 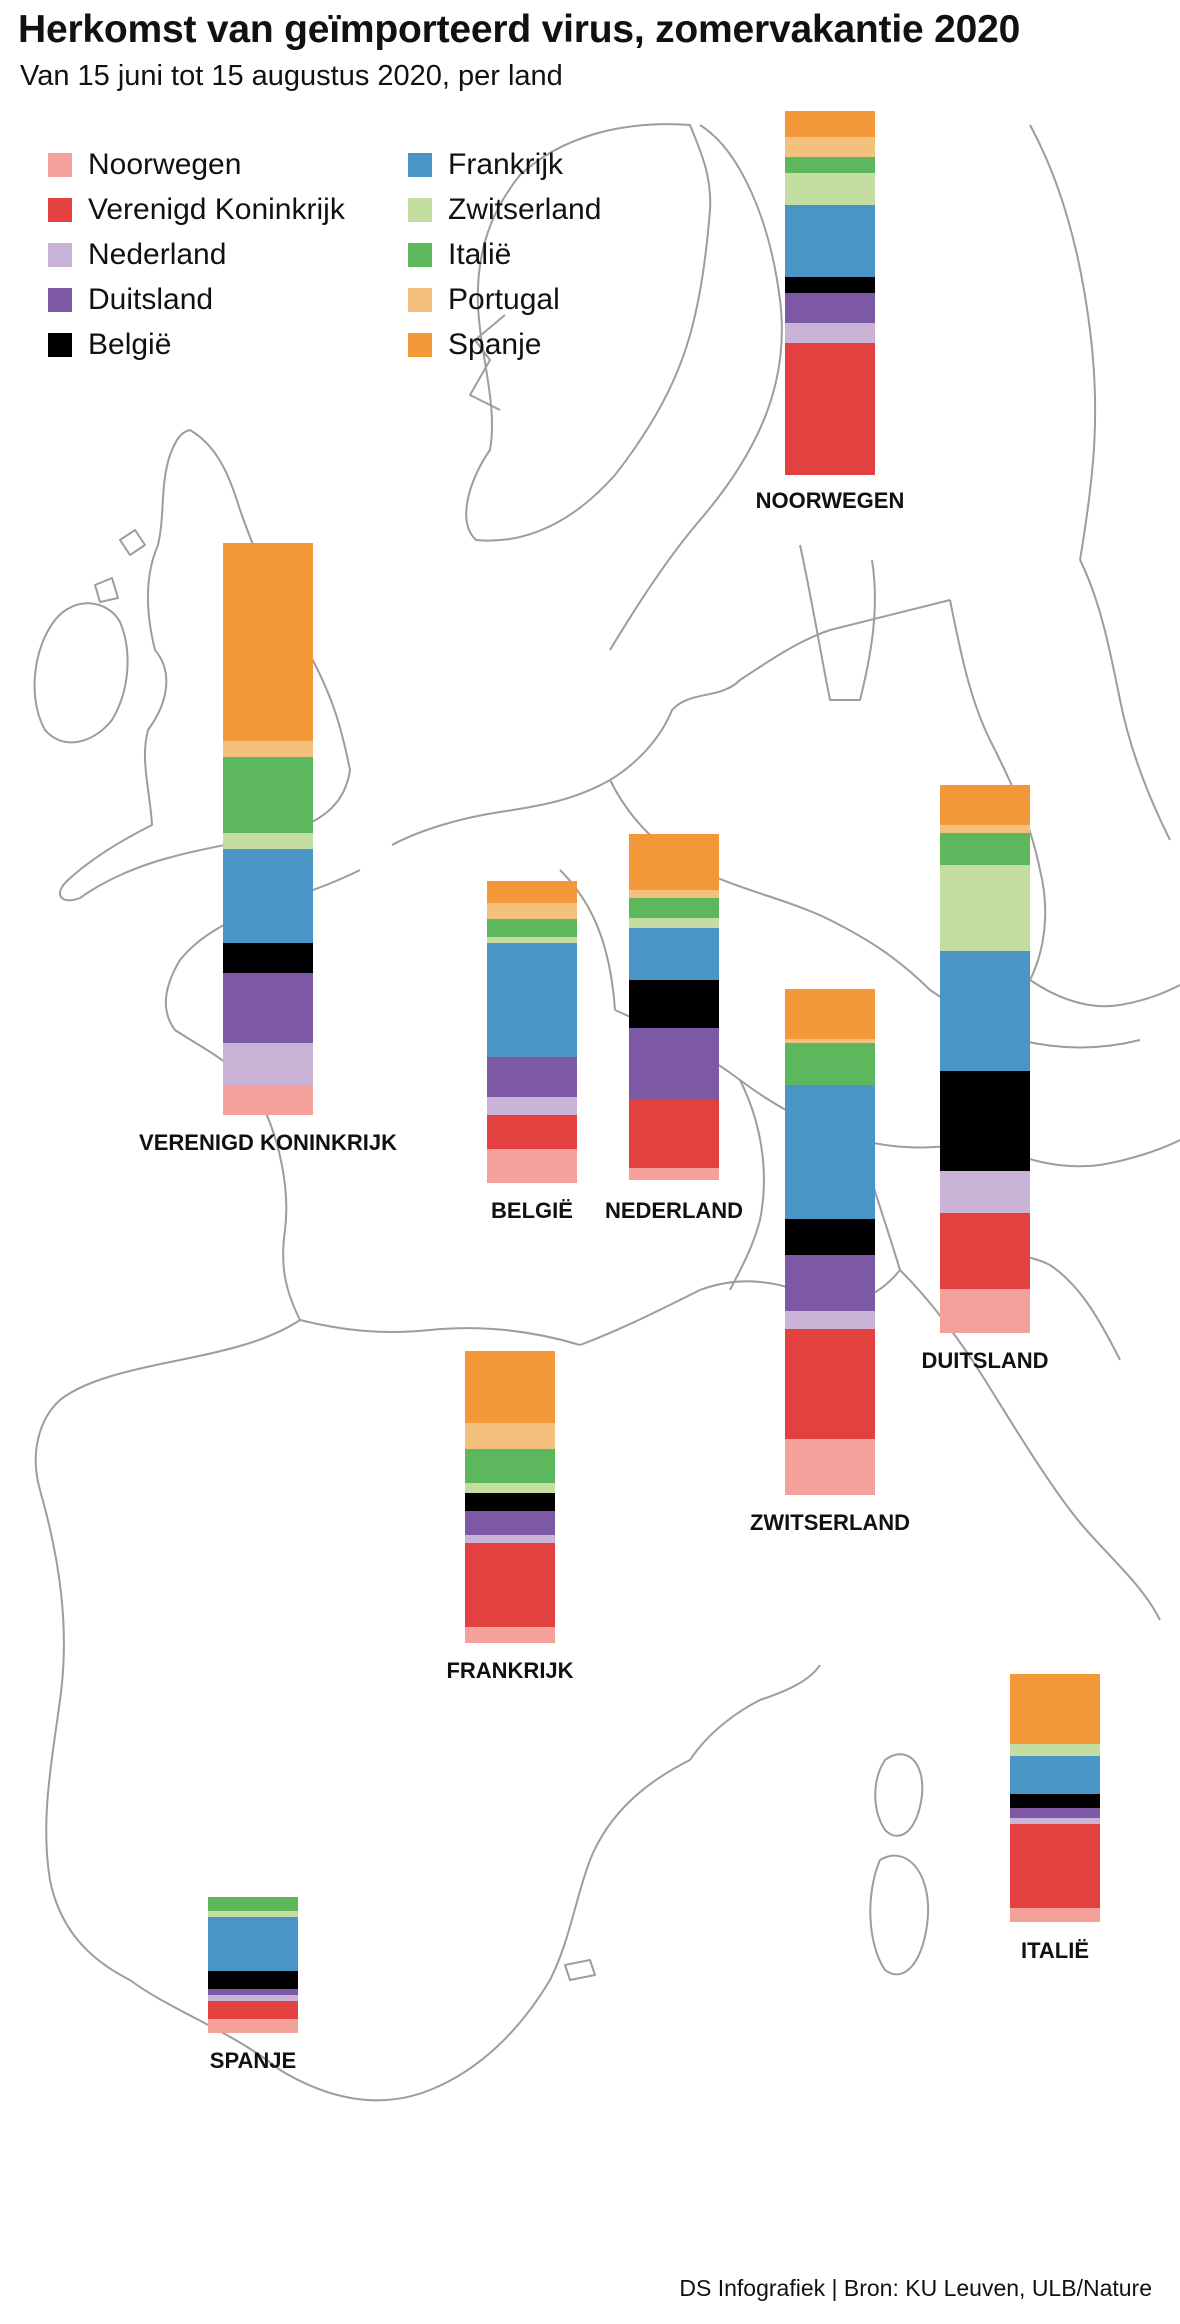 I want to click on legend-label: Italië, so click(x=480, y=254).